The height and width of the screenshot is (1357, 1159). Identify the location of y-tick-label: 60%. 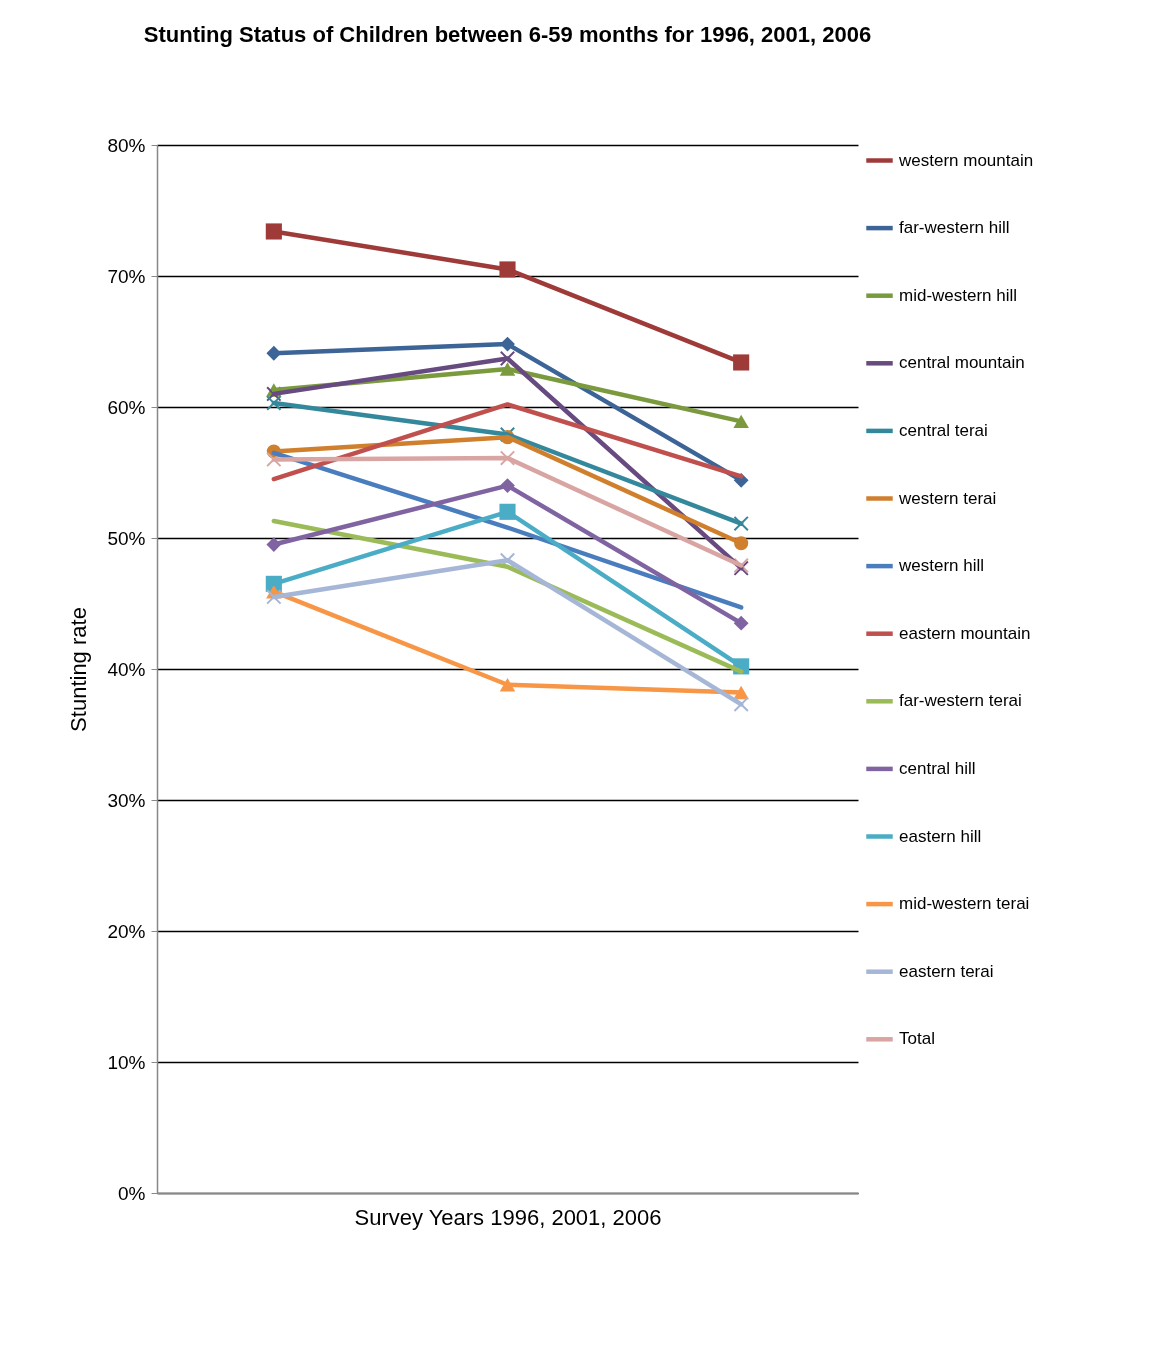
(126, 407).